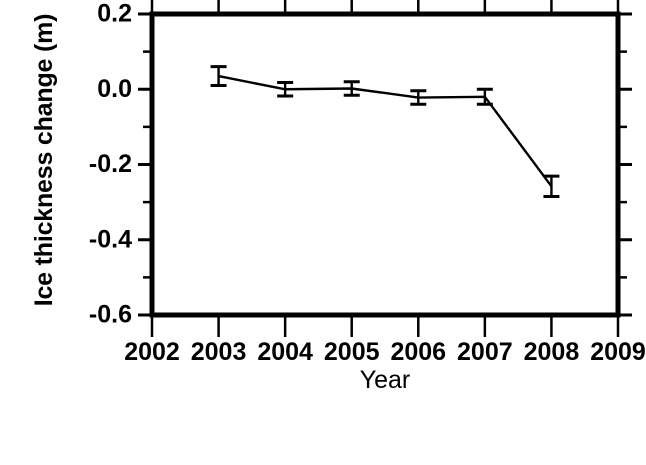  What do you see at coordinates (219, 352) in the screenshot?
I see `x-tick-label: 2003` at bounding box center [219, 352].